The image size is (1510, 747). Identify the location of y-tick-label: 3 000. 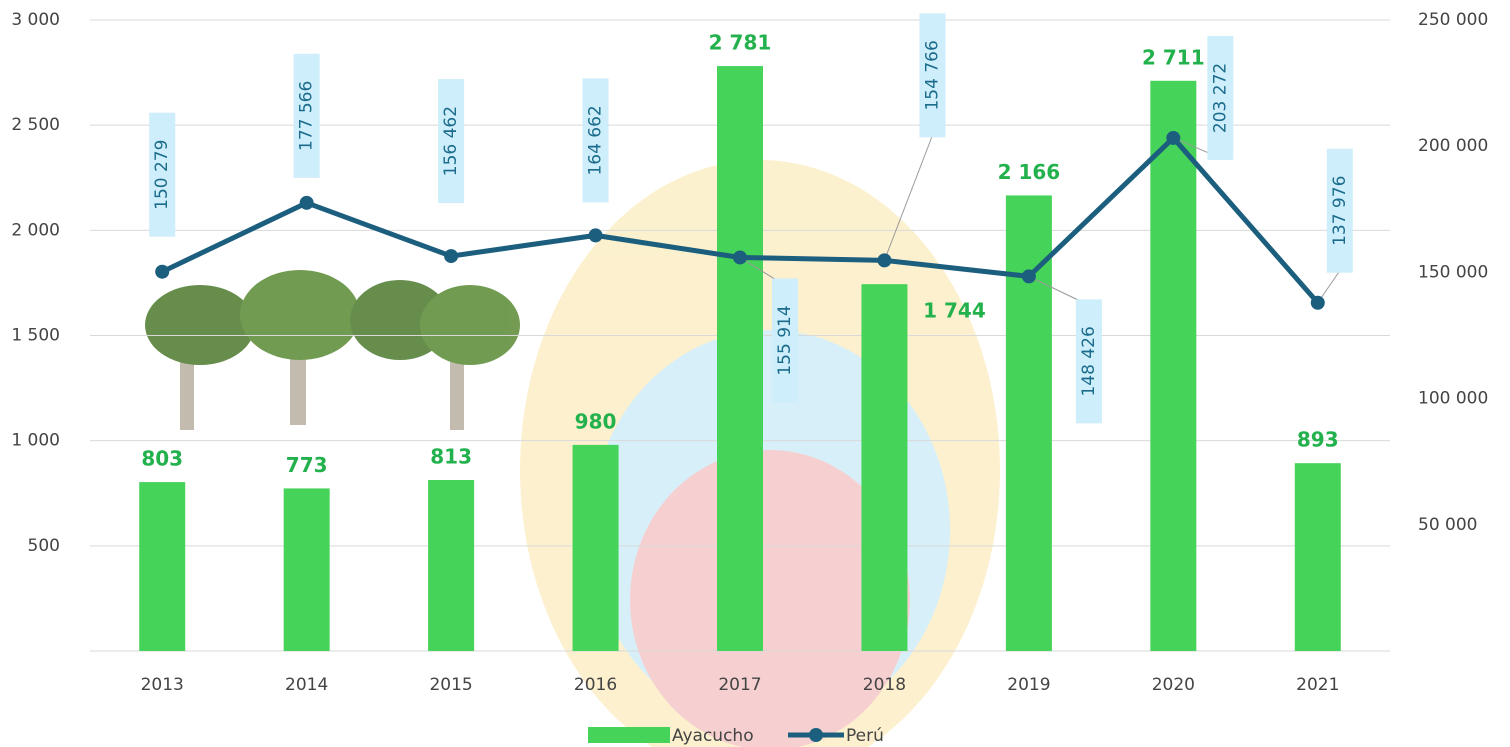
(35, 20).